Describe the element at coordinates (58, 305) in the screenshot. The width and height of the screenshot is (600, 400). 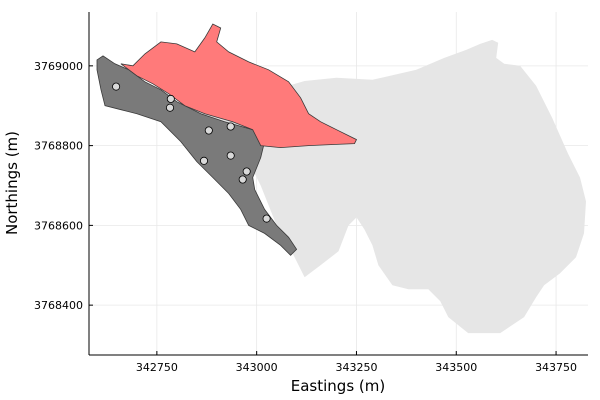
I see `y-tick-label: 3768400` at that location.